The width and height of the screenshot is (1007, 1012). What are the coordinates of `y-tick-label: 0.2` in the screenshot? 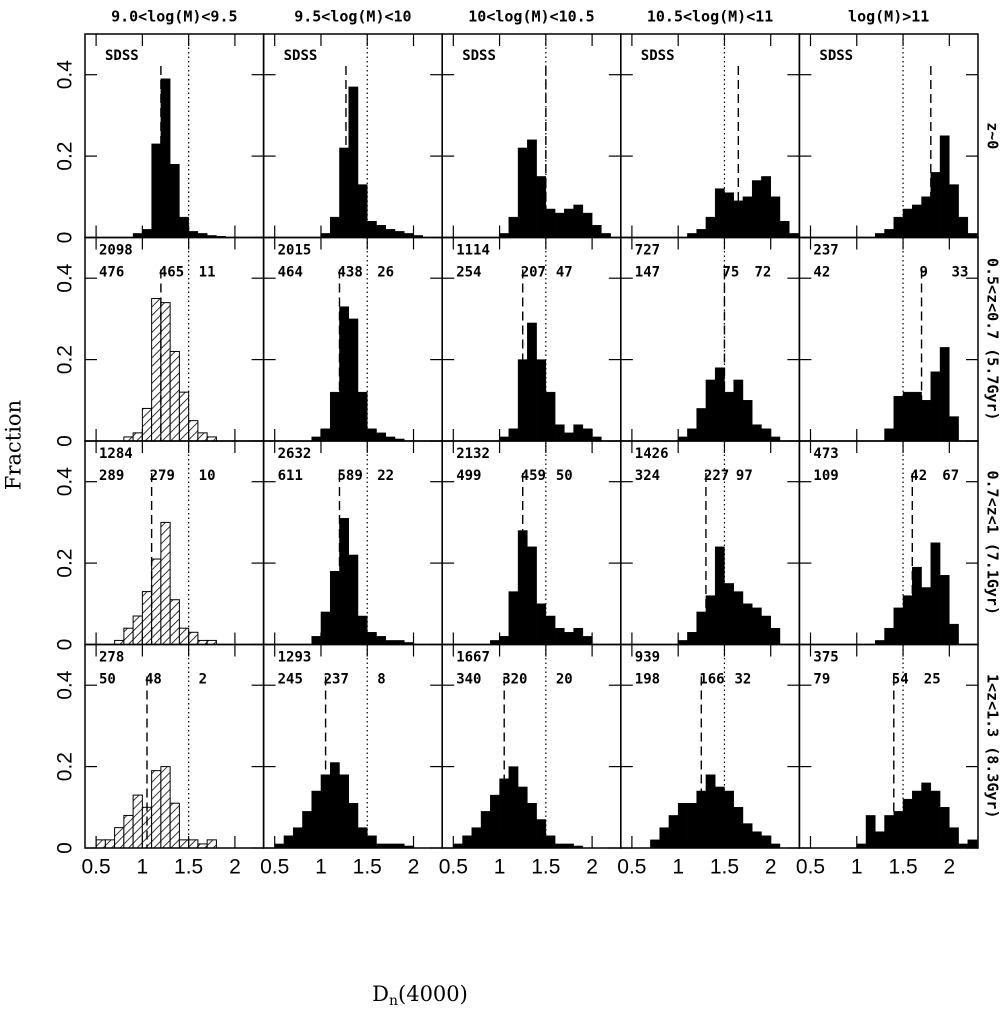 It's located at (65, 562).